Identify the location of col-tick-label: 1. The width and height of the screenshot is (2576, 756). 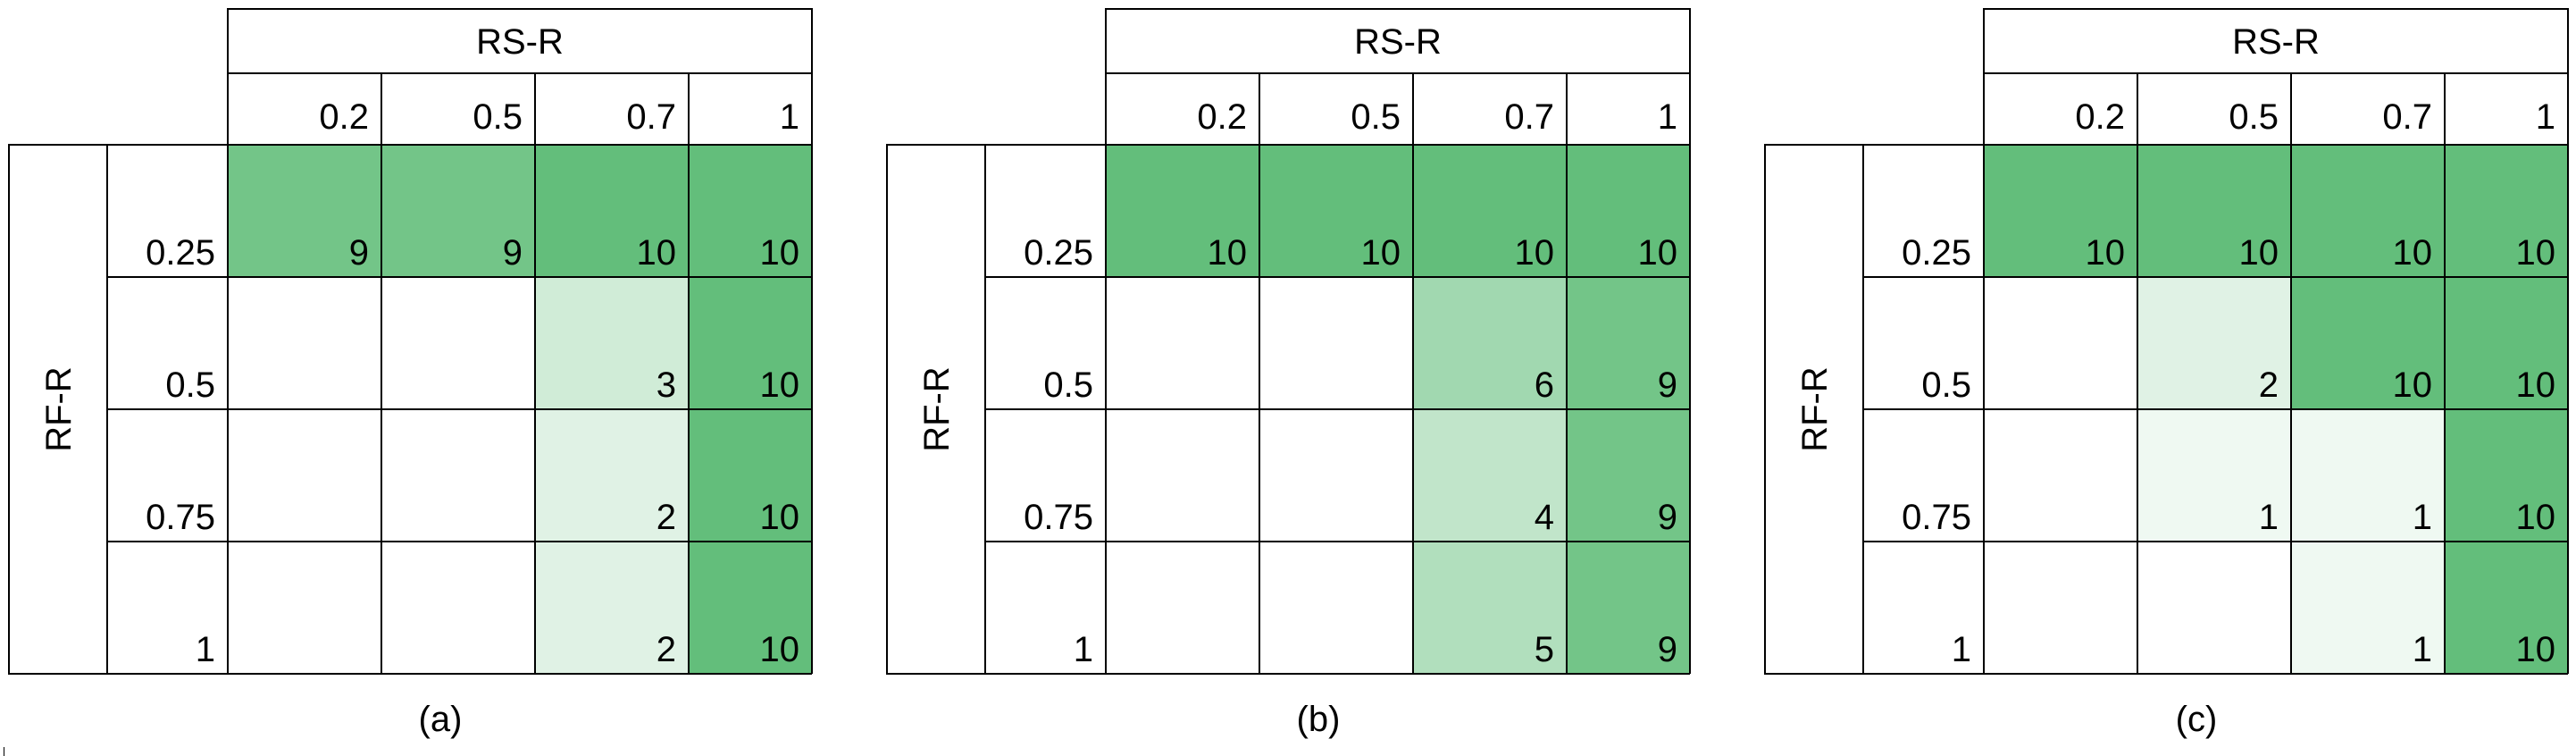
(1668, 117).